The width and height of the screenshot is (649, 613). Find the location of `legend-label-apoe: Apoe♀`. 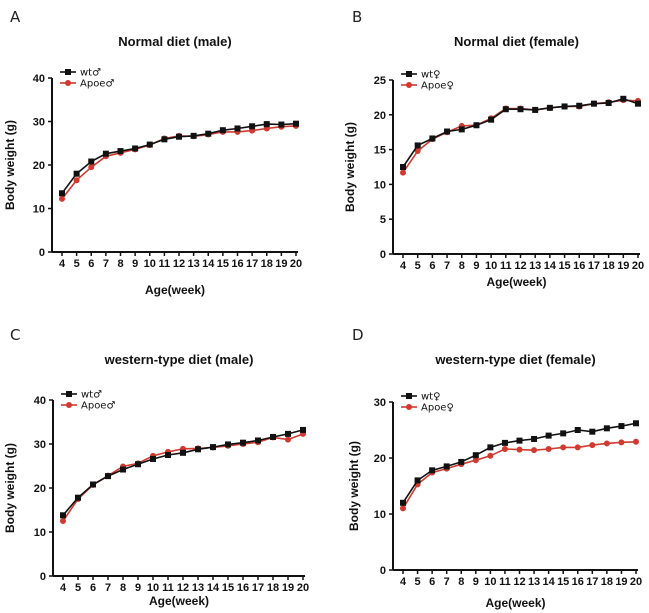

legend-label-apoe: Apoe♀ is located at coordinates (437, 408).